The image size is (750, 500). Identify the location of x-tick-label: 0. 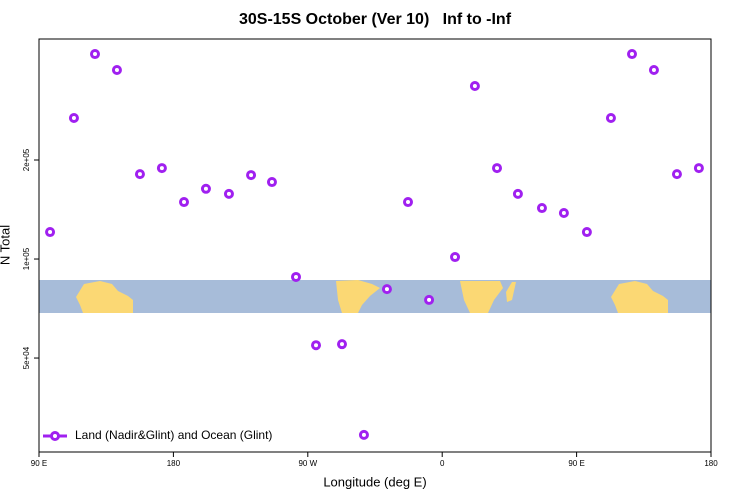
(442, 463).